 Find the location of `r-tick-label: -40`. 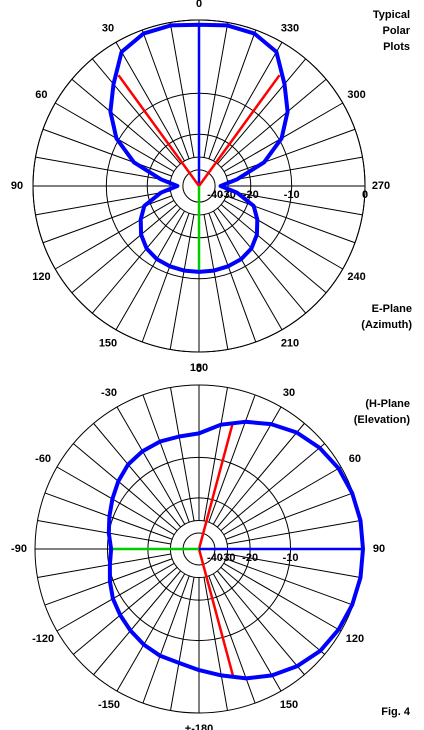

r-tick-label: -40 is located at coordinates (215, 558).